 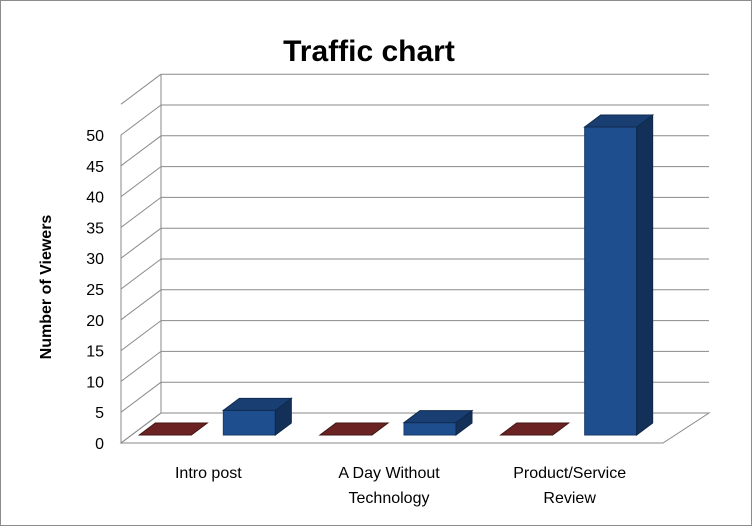 What do you see at coordinates (95, 228) in the screenshot?
I see `y-tick-label: 35` at bounding box center [95, 228].